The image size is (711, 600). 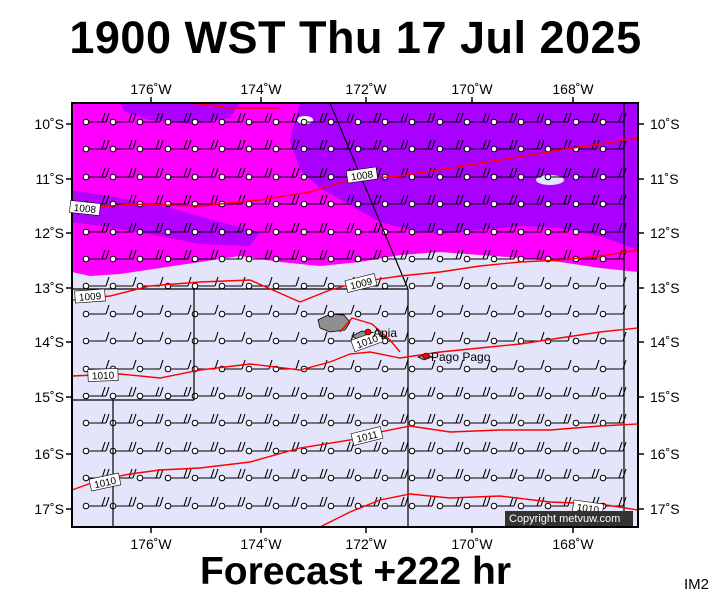 I want to click on lon-label-top: 168˚W, so click(x=573, y=89).